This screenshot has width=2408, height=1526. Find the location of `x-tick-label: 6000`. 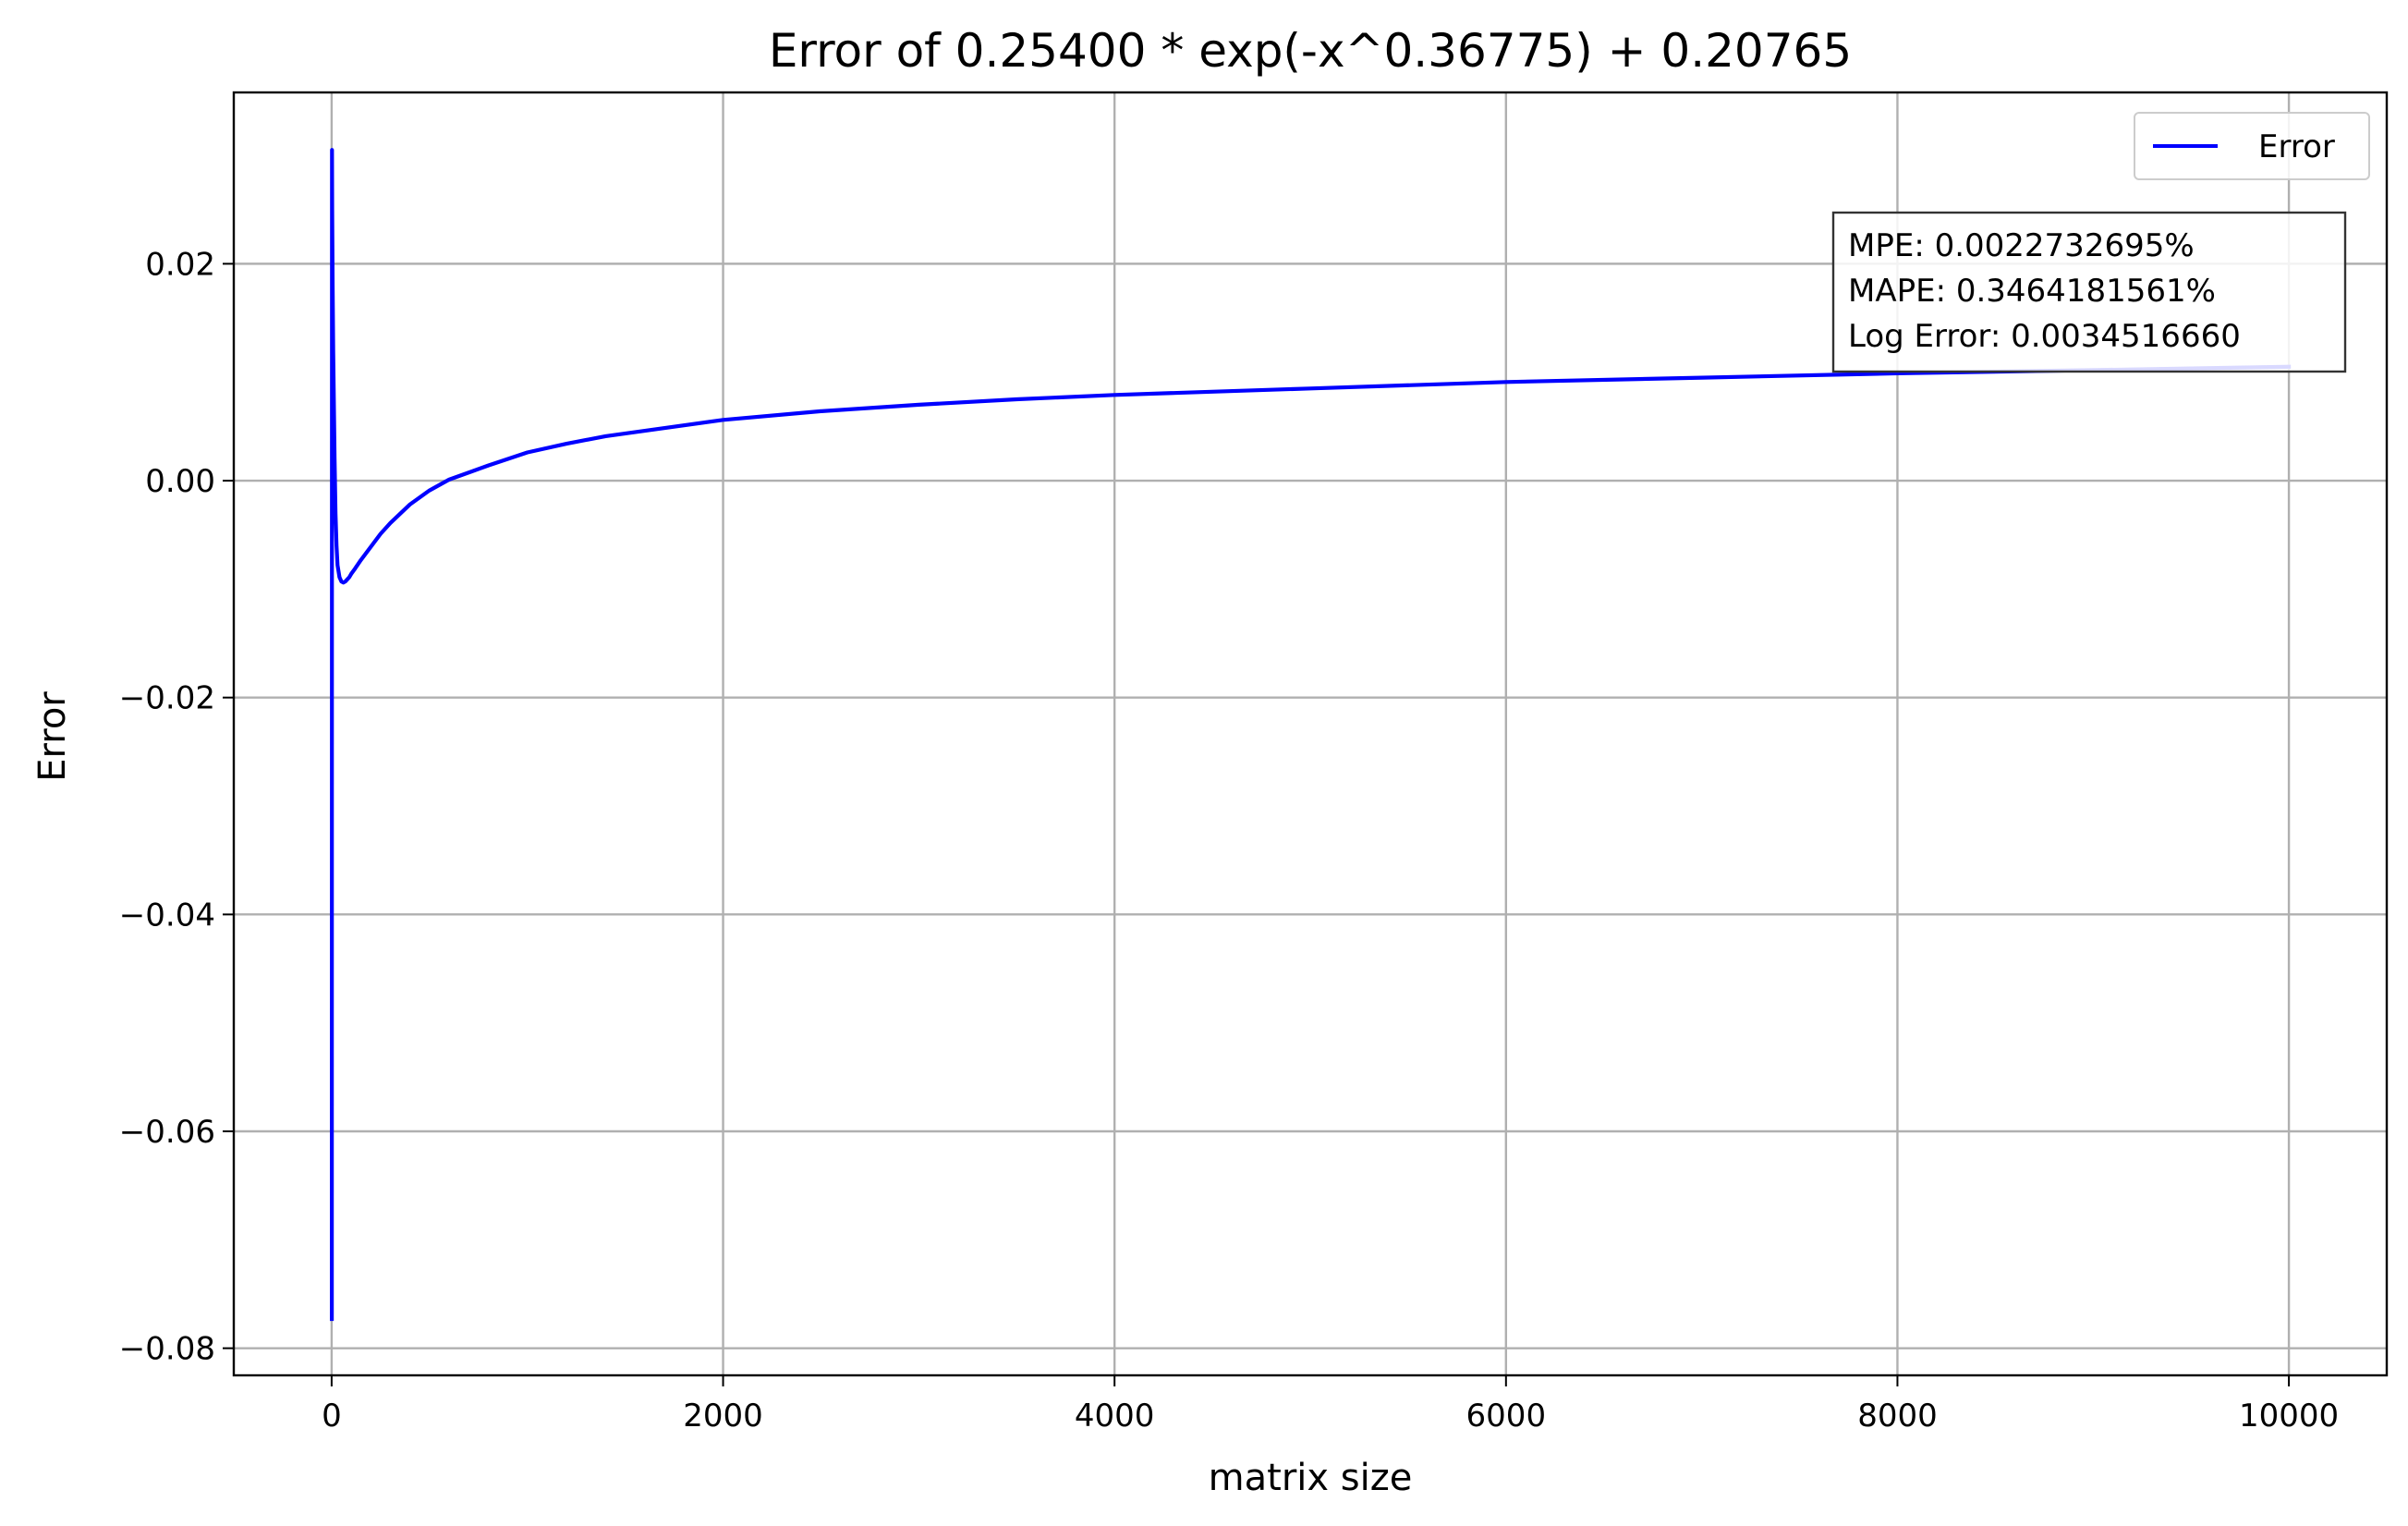

x-tick-label: 6000 is located at coordinates (1506, 1416).